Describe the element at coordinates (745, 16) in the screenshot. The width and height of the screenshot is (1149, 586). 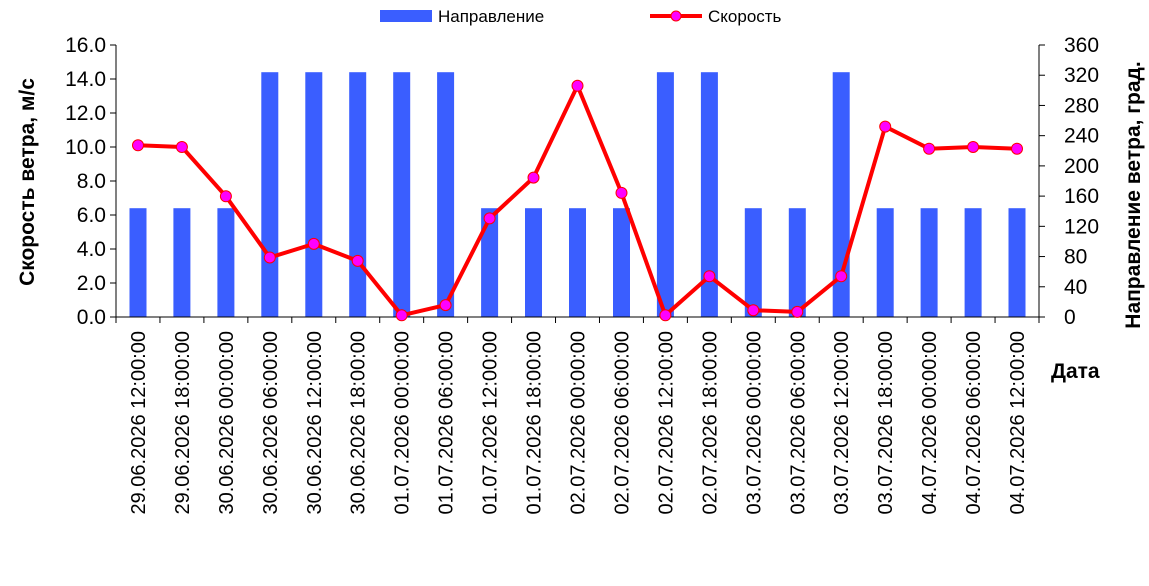
I see `legend-label-speed: Скорость` at that location.